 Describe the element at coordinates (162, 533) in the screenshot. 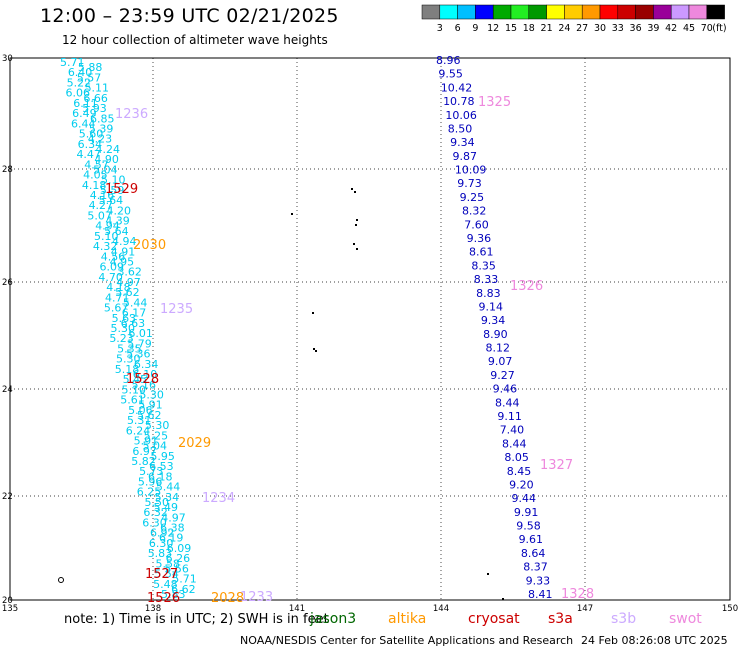

I see `track-a-swh-value: 6.92` at that location.